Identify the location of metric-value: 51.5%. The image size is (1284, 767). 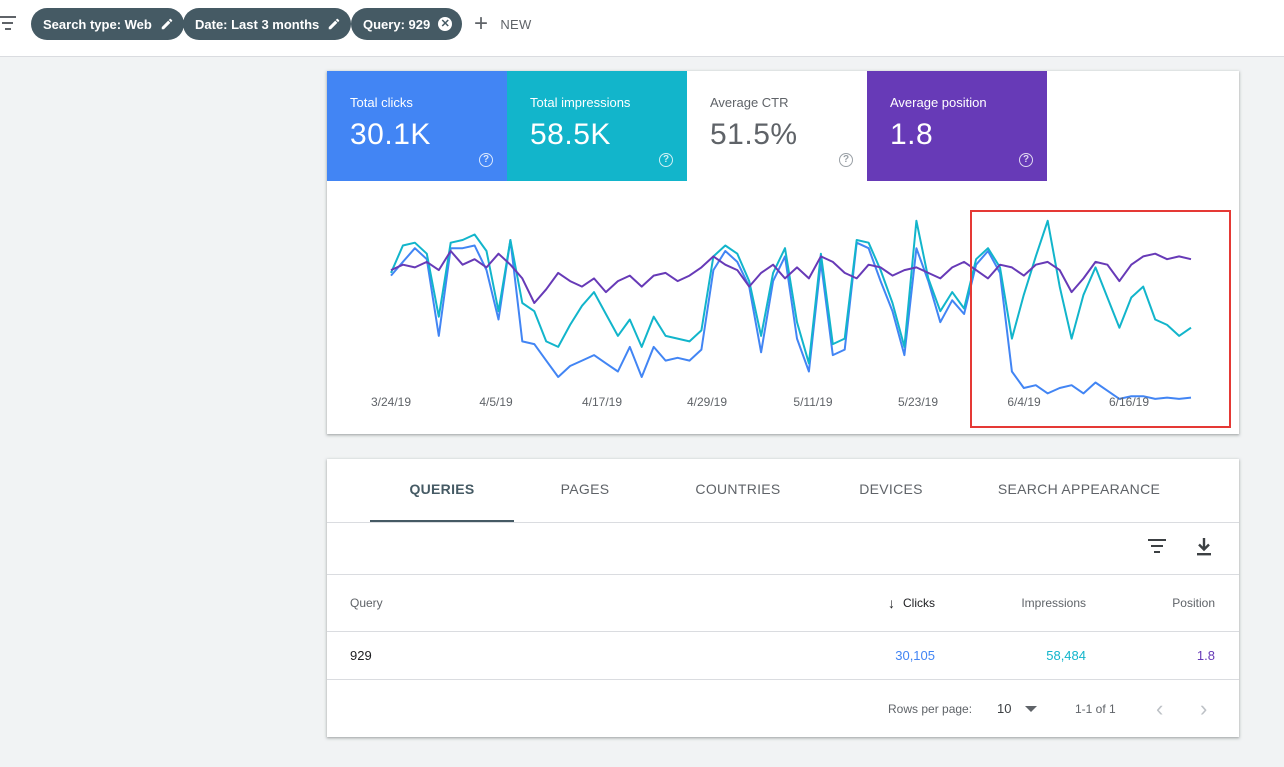
(754, 134).